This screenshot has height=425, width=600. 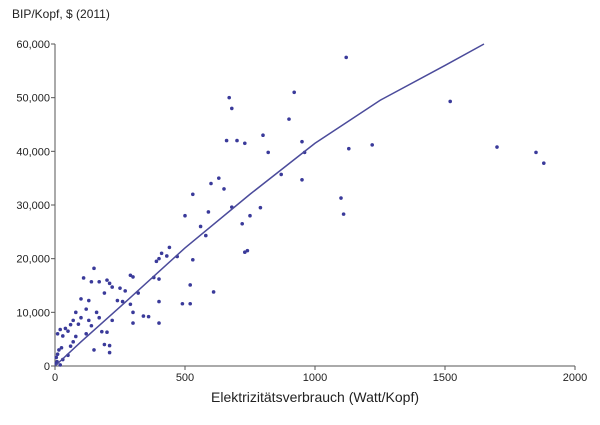 What do you see at coordinates (33, 313) in the screenshot?
I see `y-tick-label: 10,000` at bounding box center [33, 313].